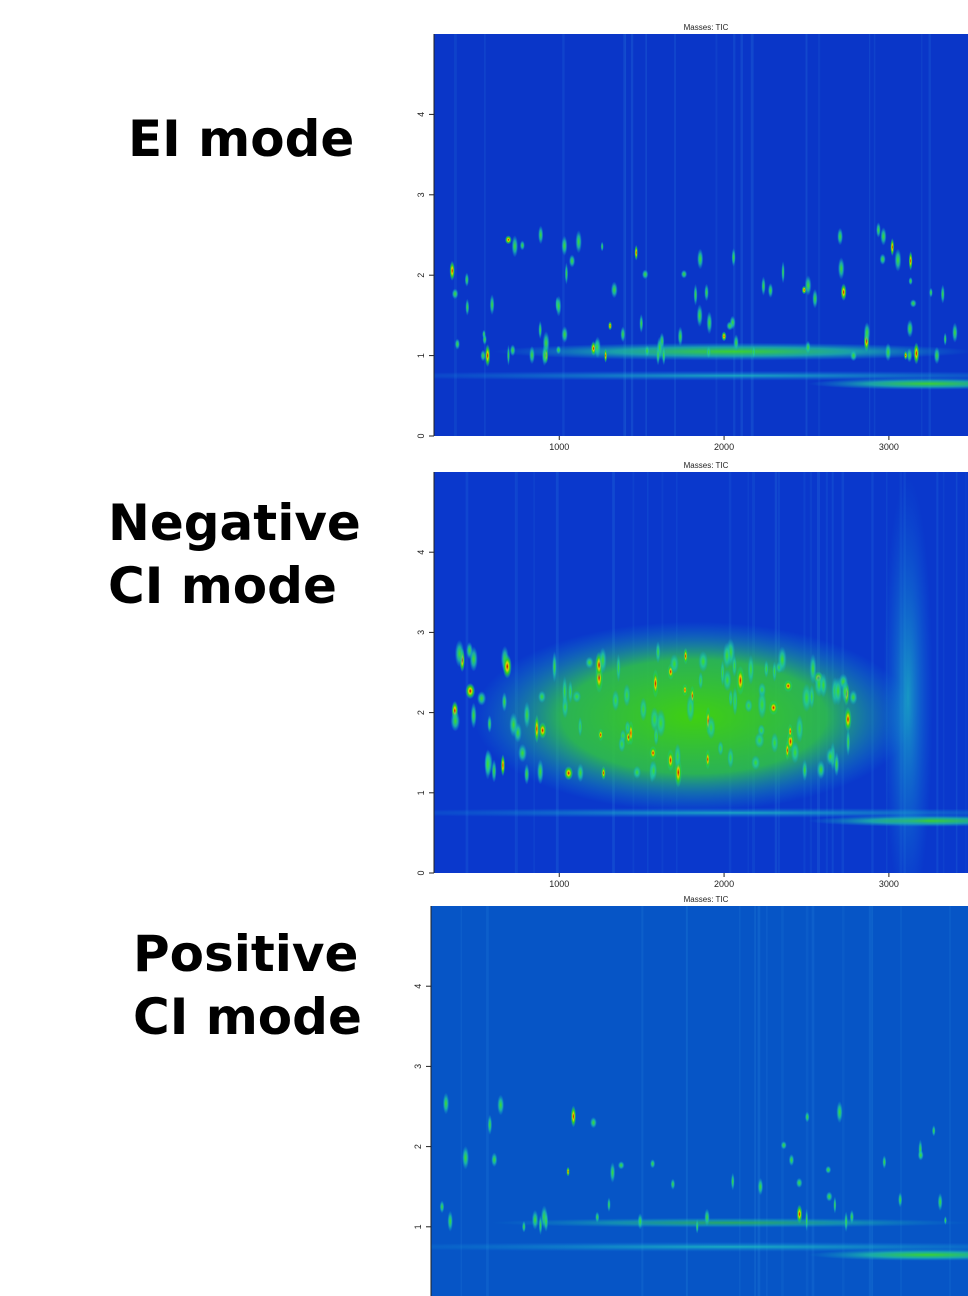  I want to click on y-tick-label: 4, so click(421, 114).